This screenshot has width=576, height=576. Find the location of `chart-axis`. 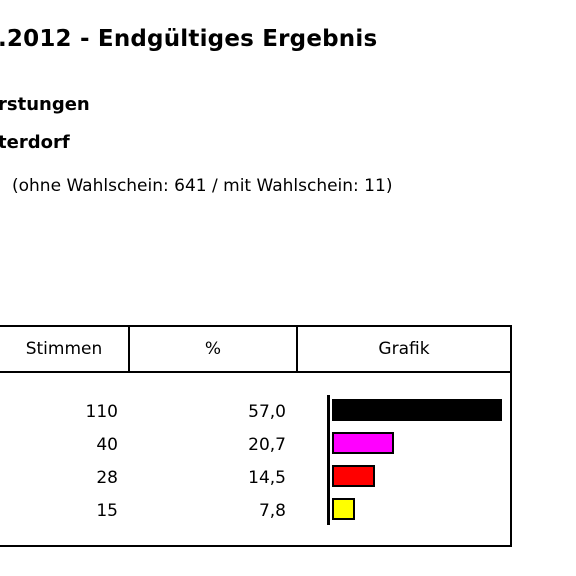

chart-axis is located at coordinates (328, 460).